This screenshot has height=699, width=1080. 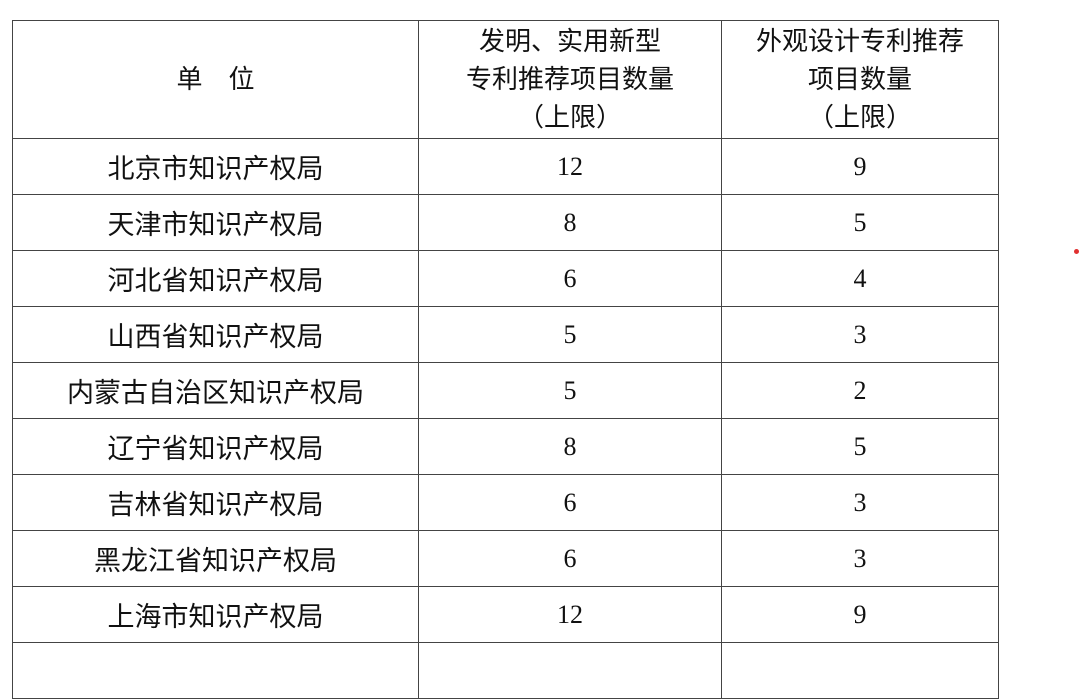 I want to click on table-row: 内蒙古自治区知识产权局 5 2, so click(x=505, y=390).